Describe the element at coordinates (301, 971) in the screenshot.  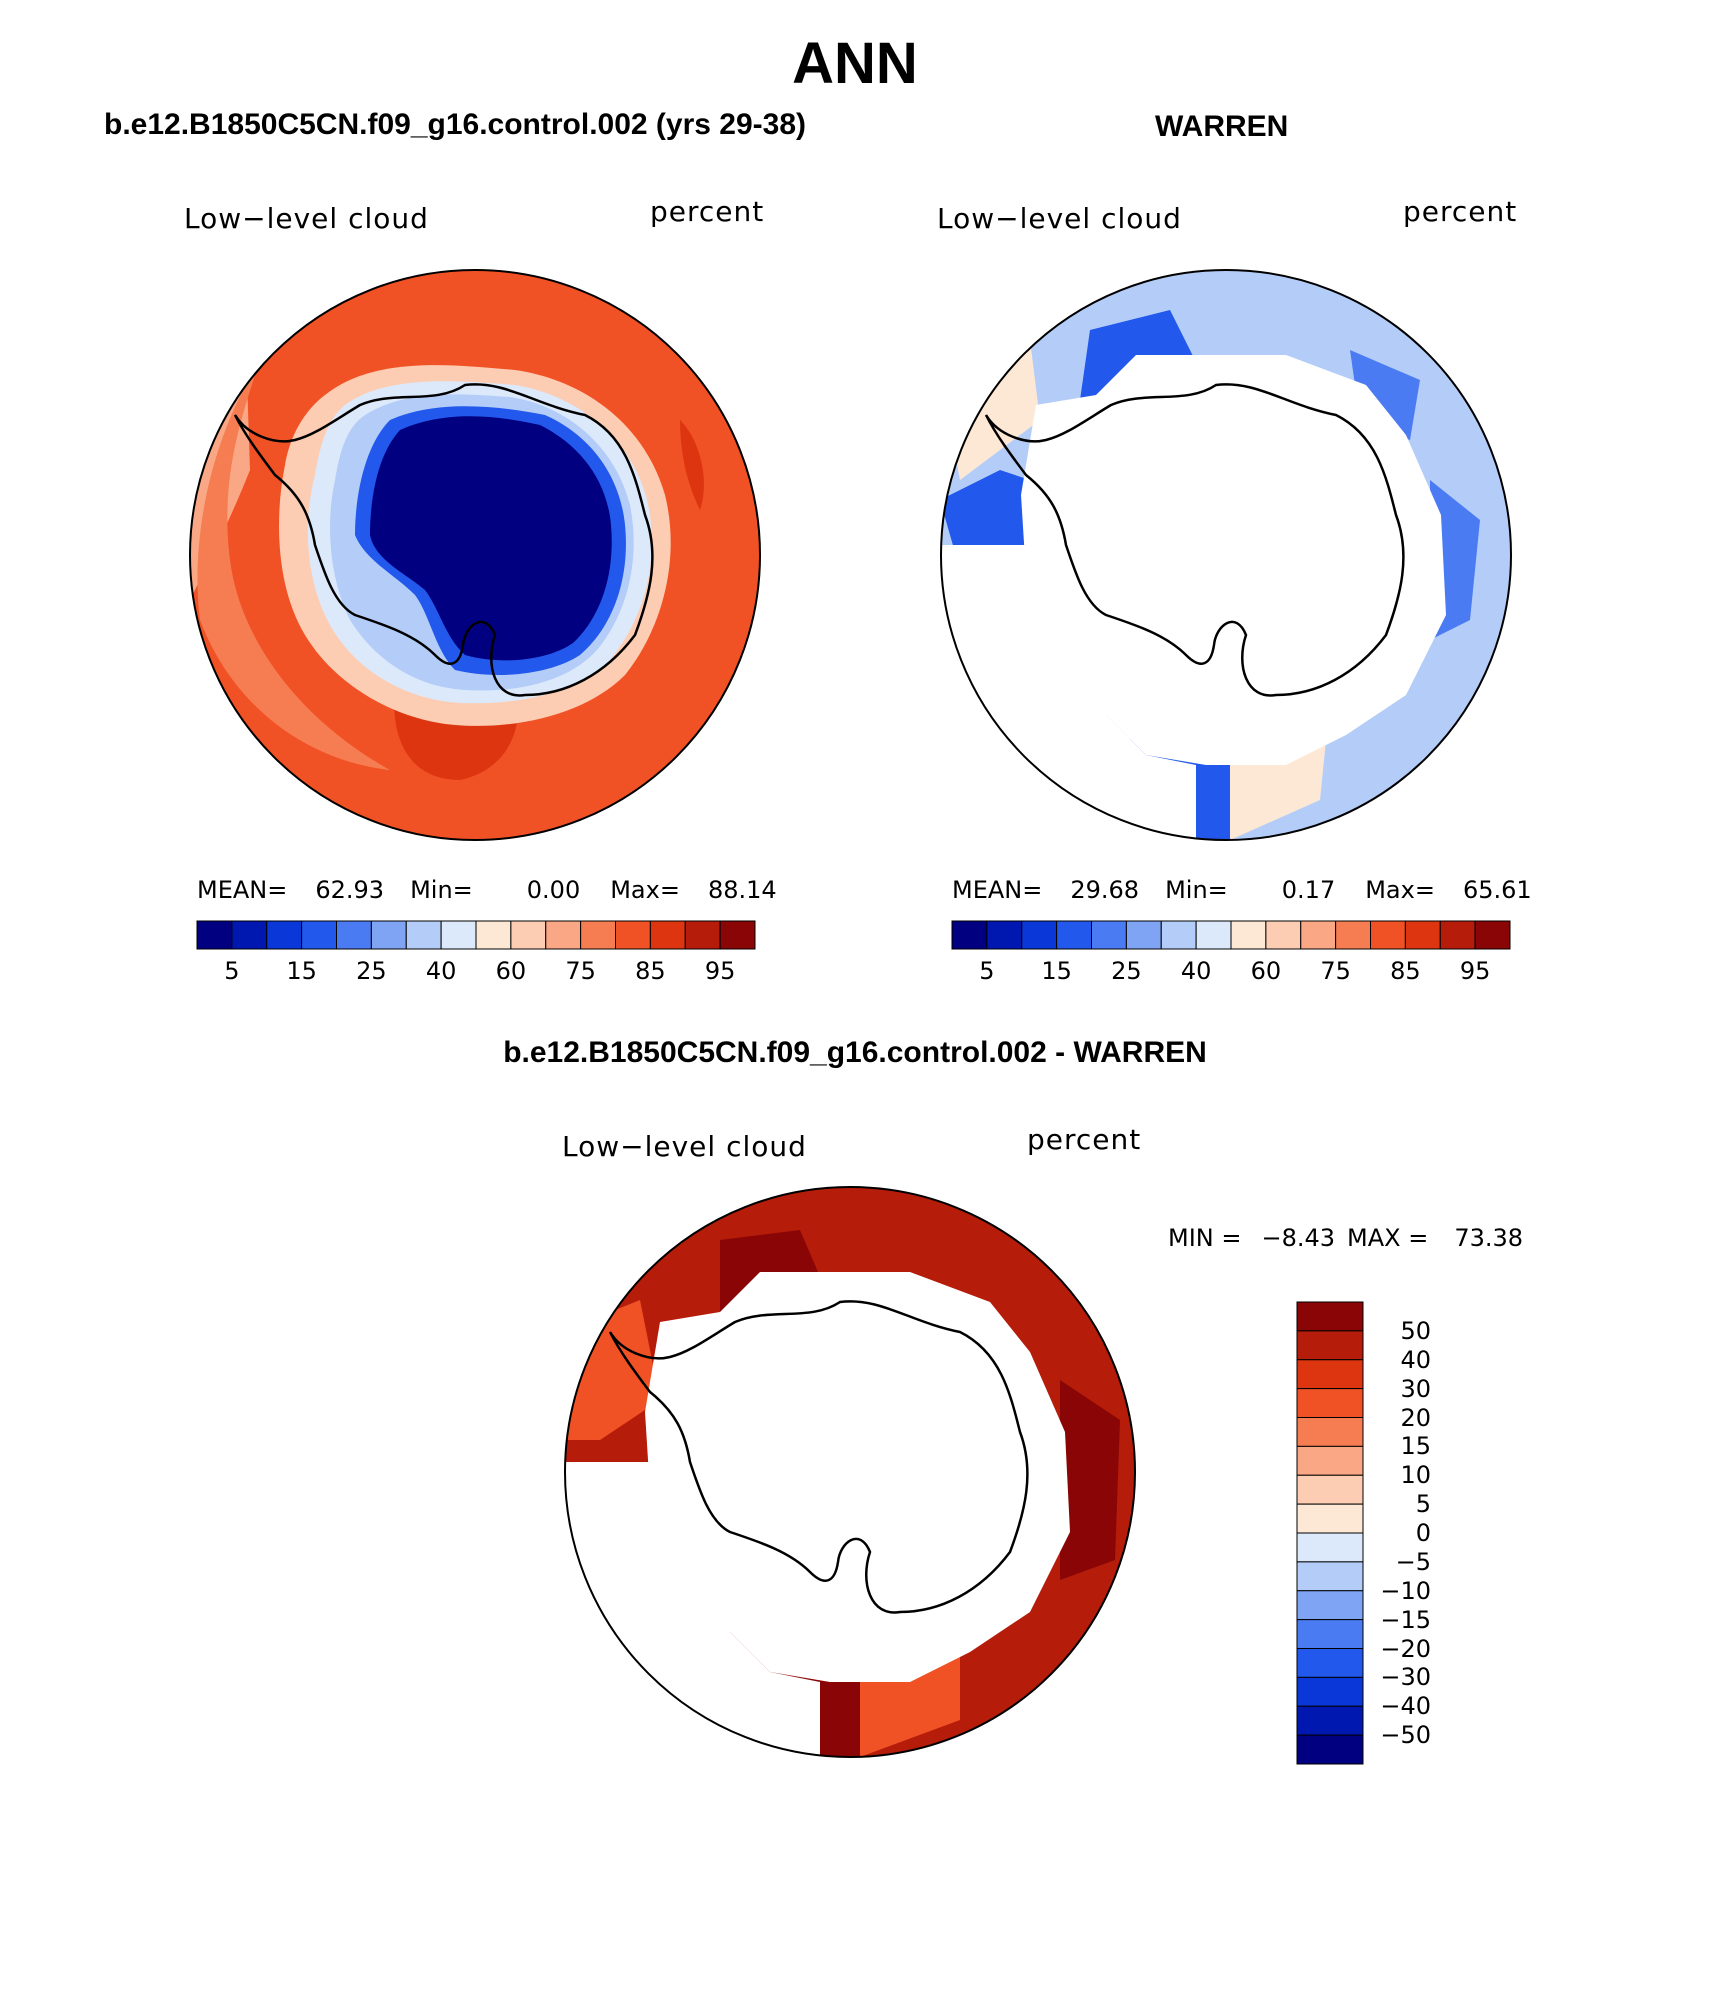
I see `colorbar-model-tick-label: 15` at that location.